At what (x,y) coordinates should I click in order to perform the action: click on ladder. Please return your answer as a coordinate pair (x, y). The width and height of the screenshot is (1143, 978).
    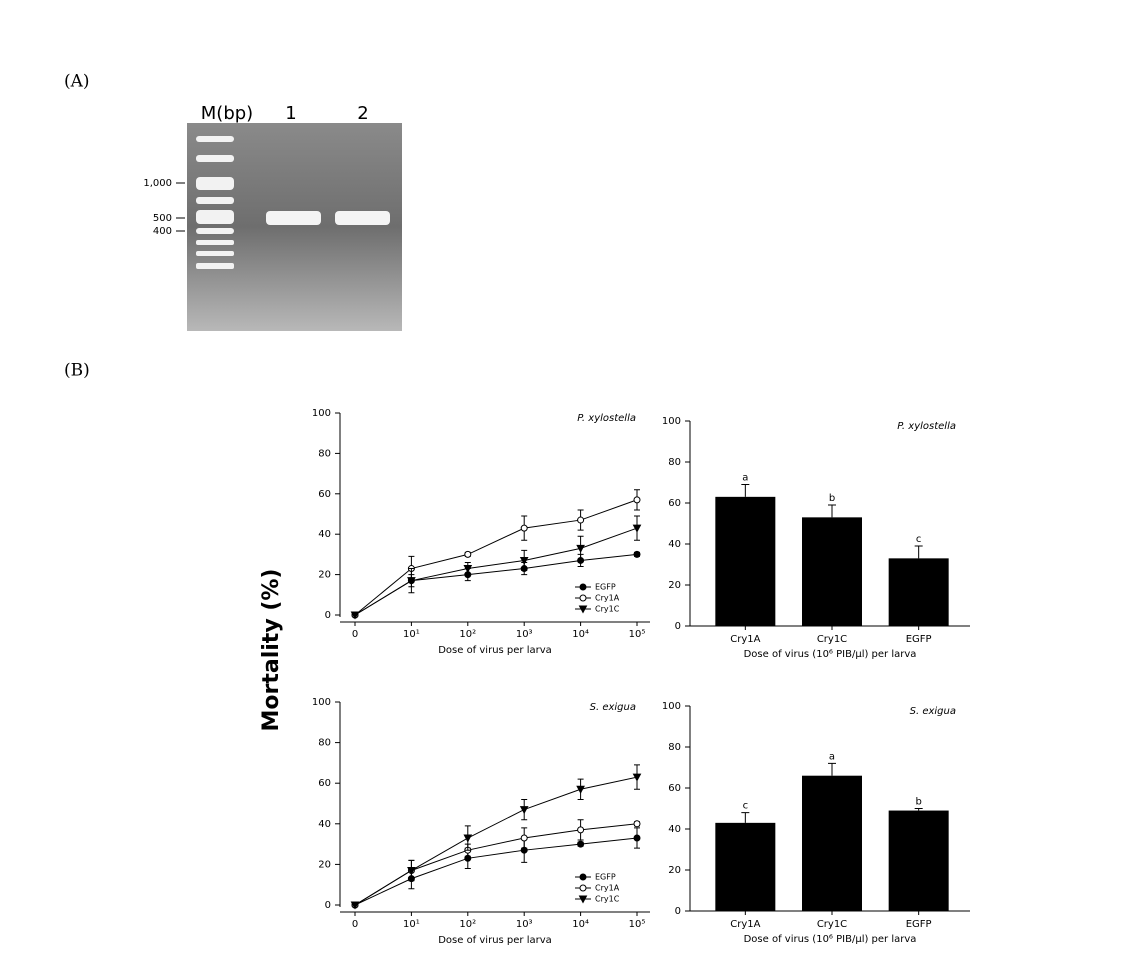
    Looking at the image, I should click on (215, 202).